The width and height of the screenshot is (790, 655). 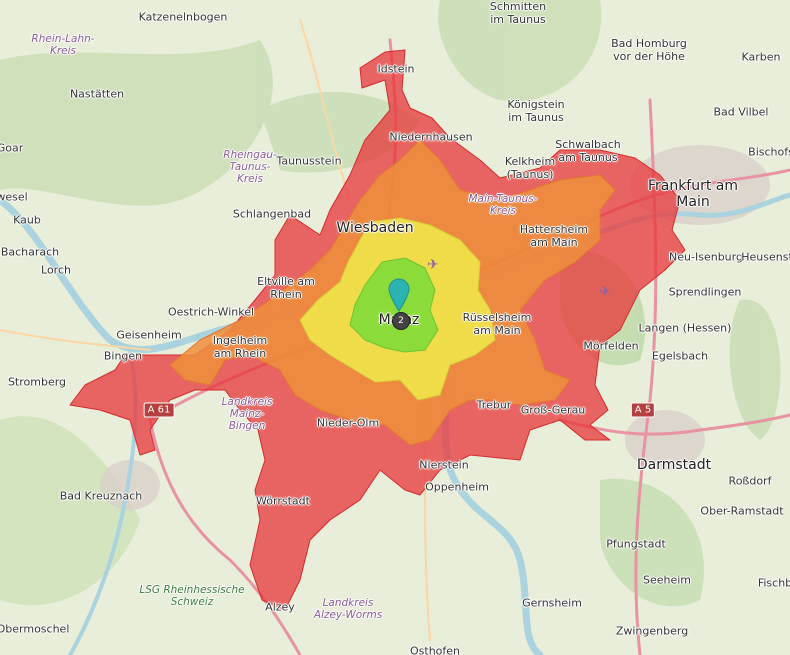 I want to click on place-label: Königstein im Taunus, so click(x=536, y=111).